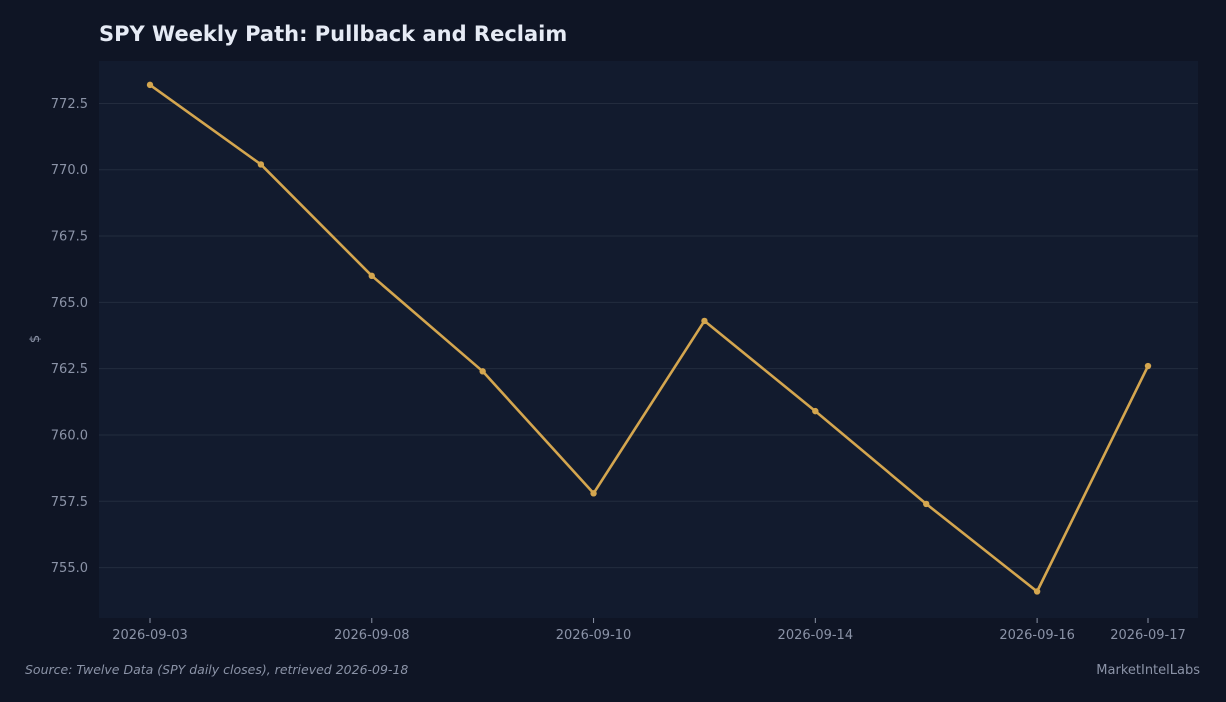 This screenshot has height=702, width=1226. What do you see at coordinates (150, 635) in the screenshot?
I see `x-tick-label: 2026-09-03` at bounding box center [150, 635].